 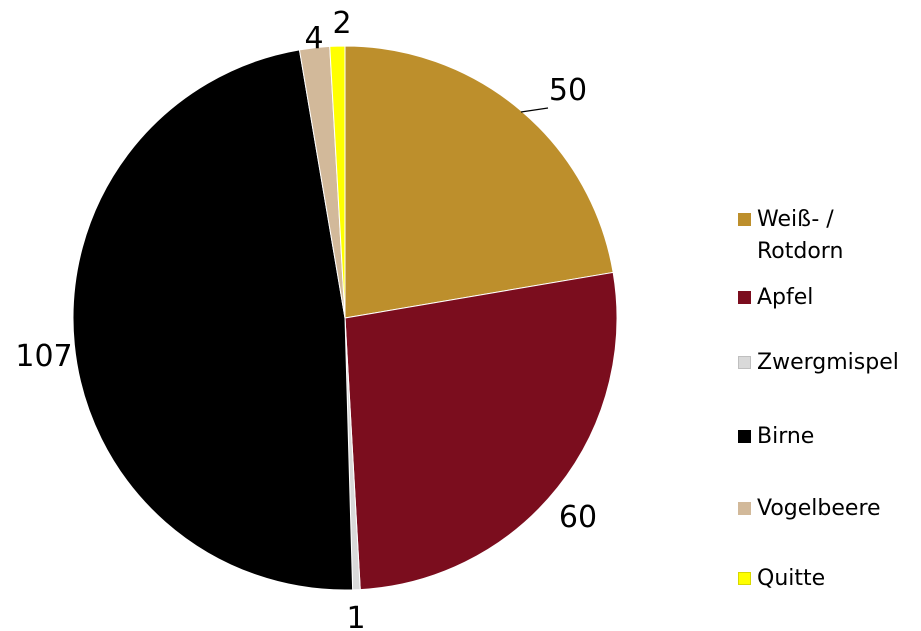 I want to click on leader-line-weissdorn, so click(x=534, y=110).